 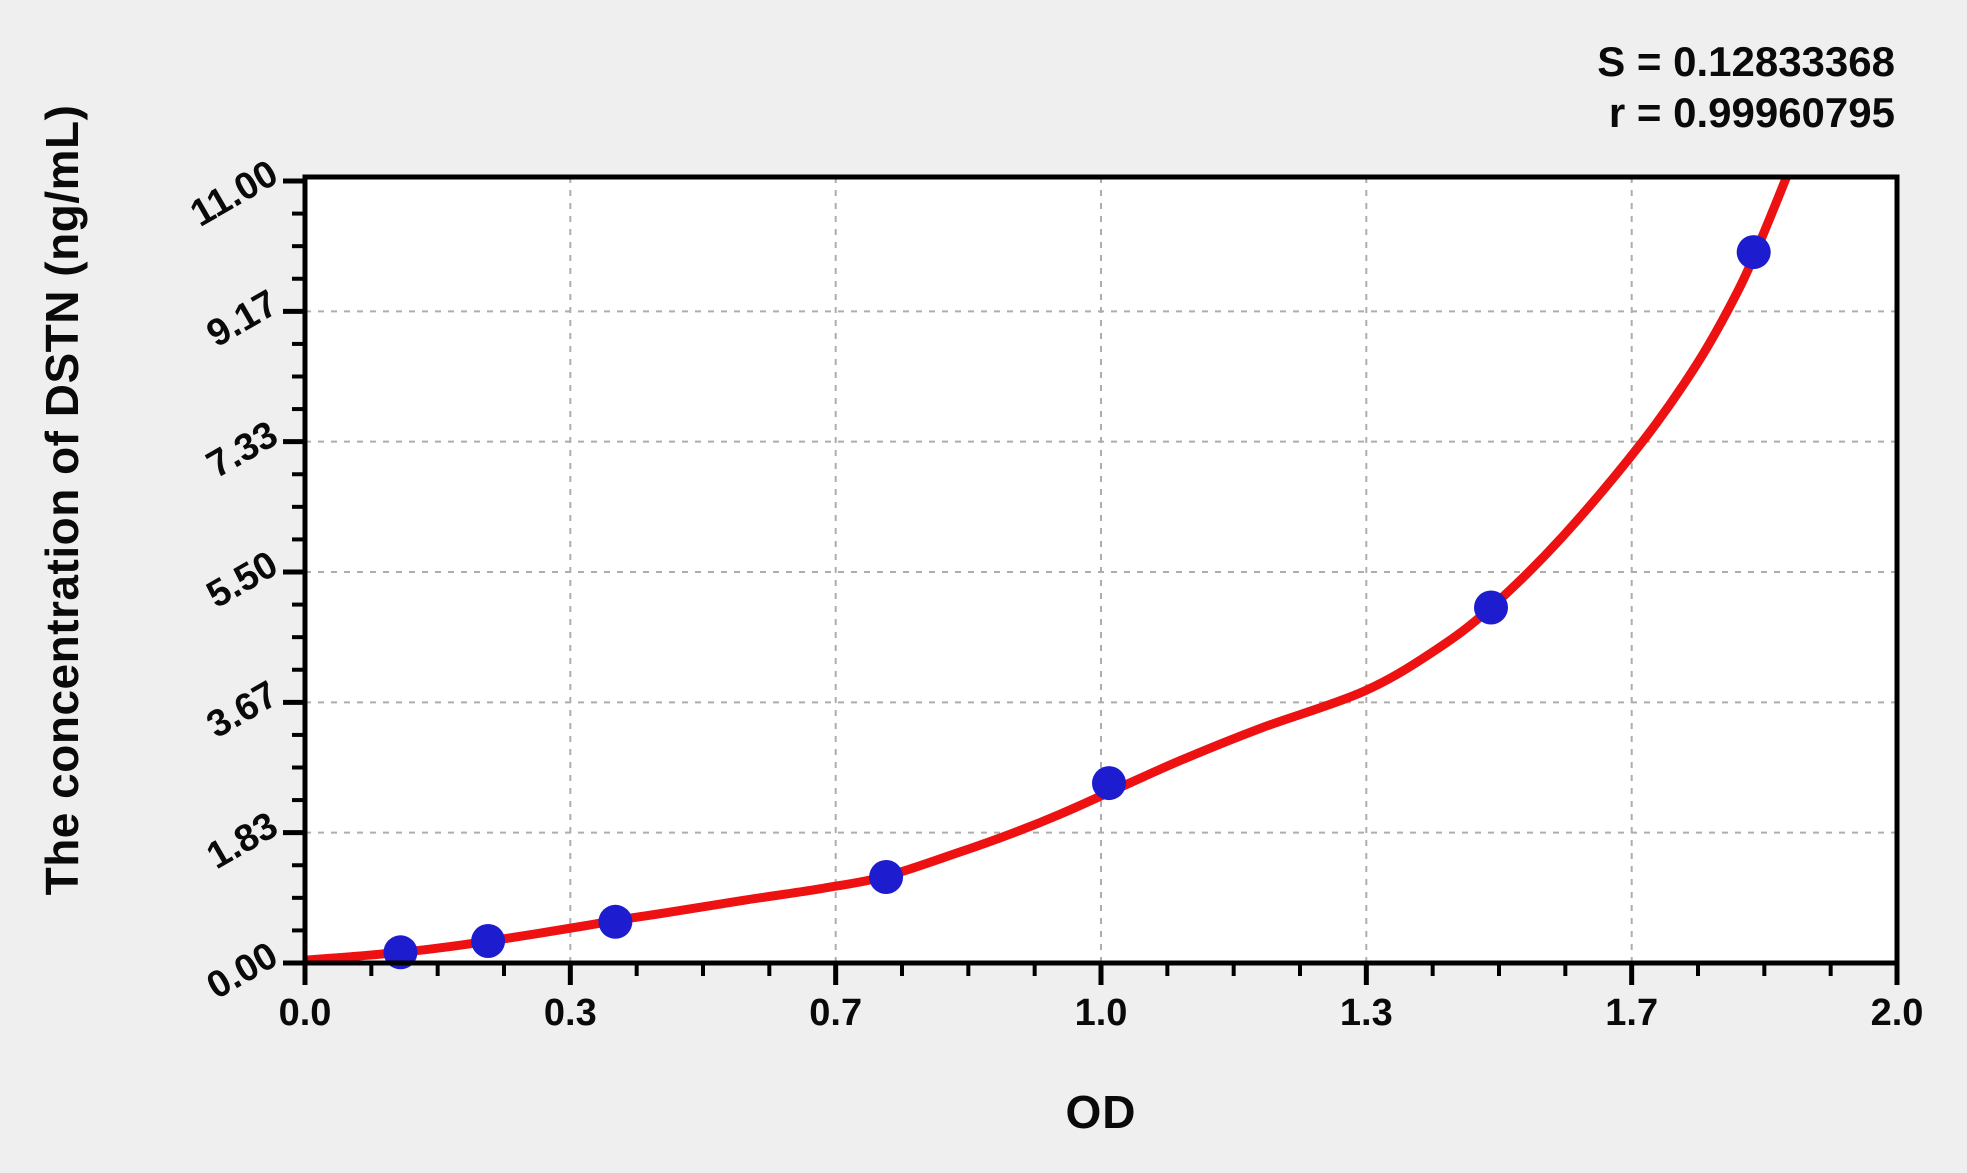 What do you see at coordinates (1746, 61) in the screenshot?
I see `stat-s-value: S = 0.12833368` at bounding box center [1746, 61].